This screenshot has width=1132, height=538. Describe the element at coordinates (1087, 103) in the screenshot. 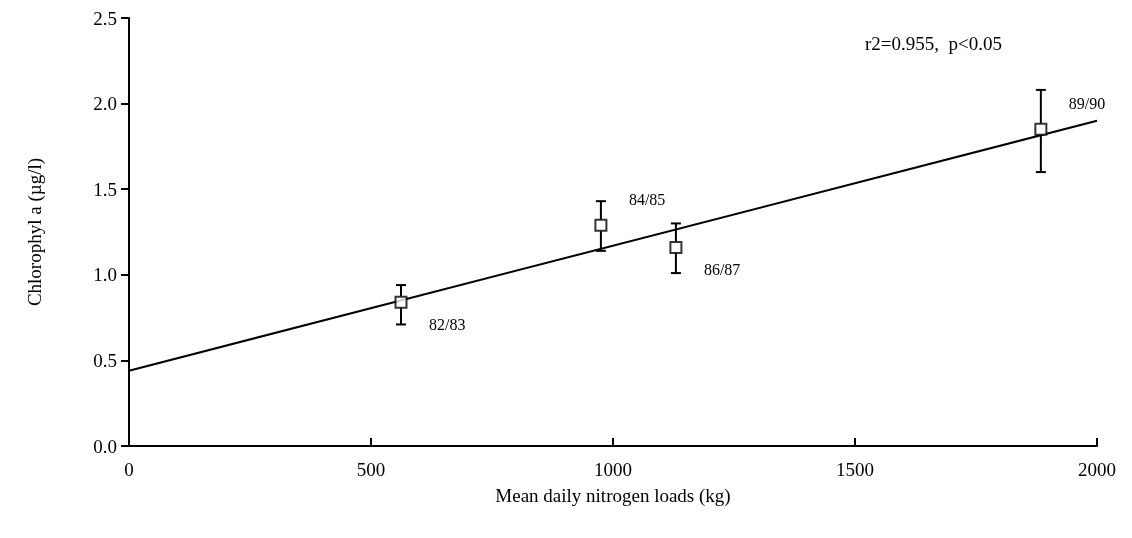

I see `annotation: 89/90` at that location.